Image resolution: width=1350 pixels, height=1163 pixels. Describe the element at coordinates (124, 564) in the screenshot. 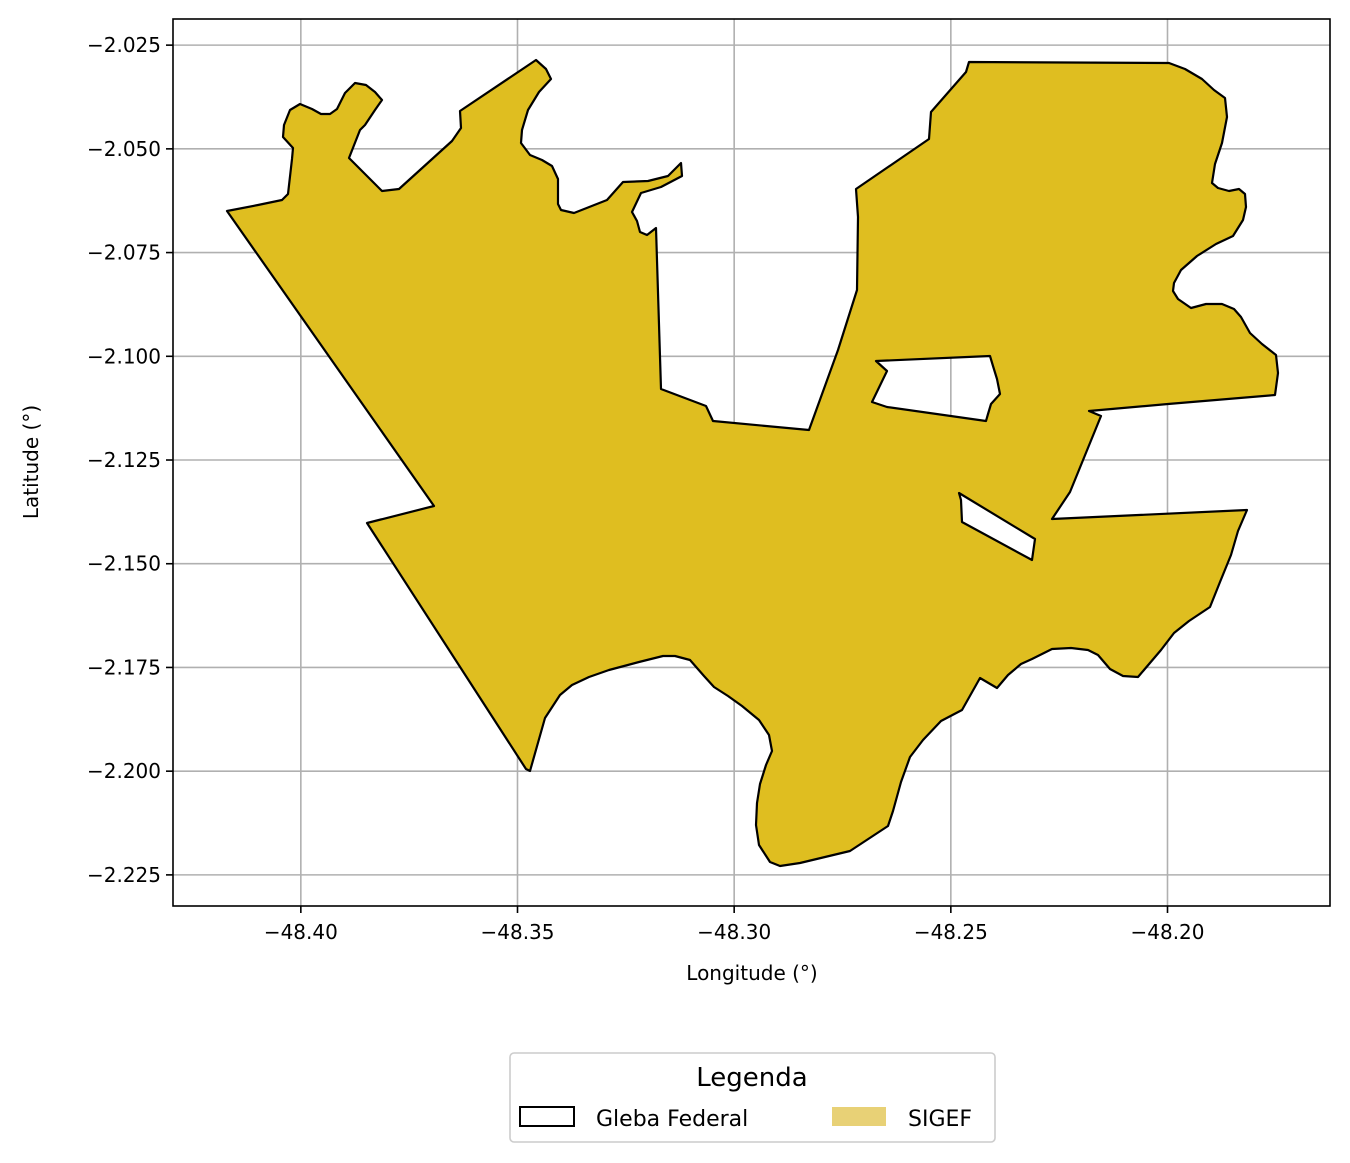

I see `y-tick-label-5: −2.150` at that location.